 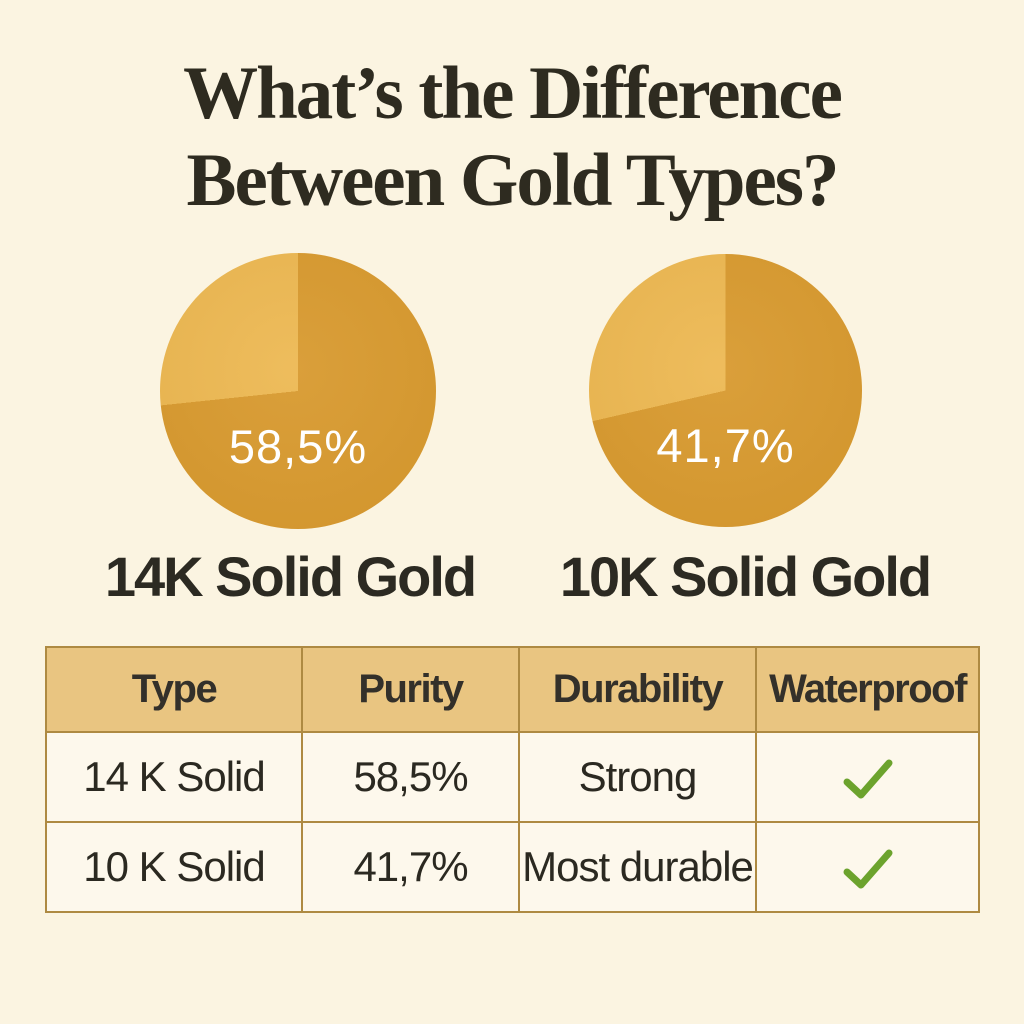 What do you see at coordinates (174, 867) in the screenshot?
I see `cell-type-10k: 10 K Solid` at bounding box center [174, 867].